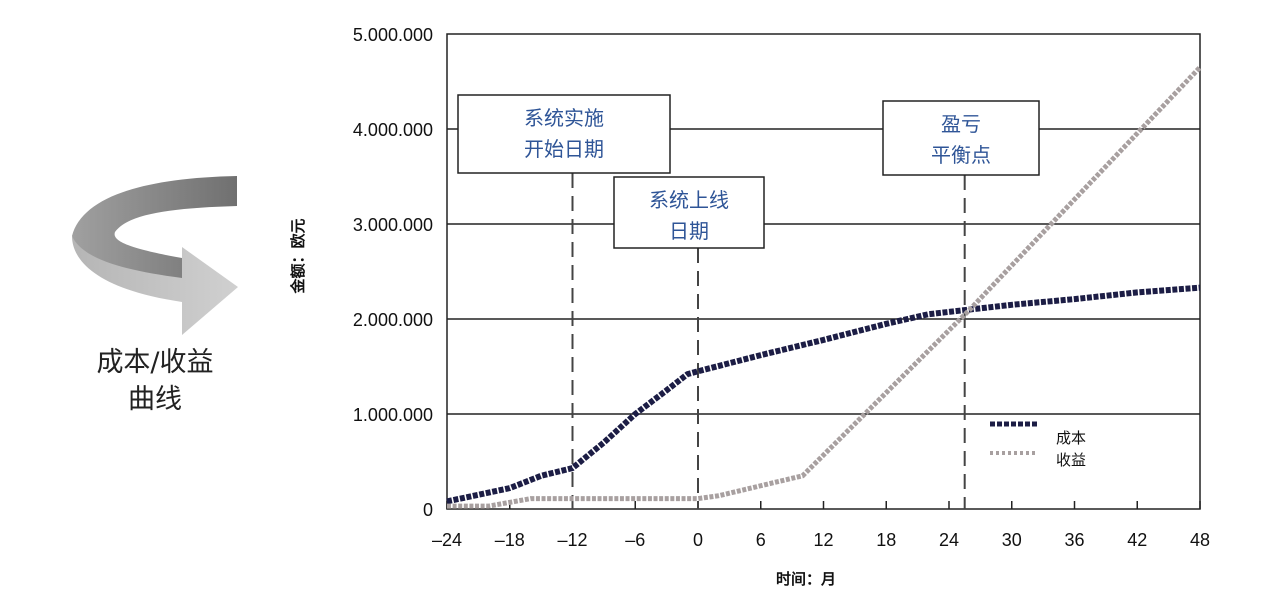 The image size is (1285, 606). What do you see at coordinates (961, 155) in the screenshot?
I see `annotation-text: 平衡点` at bounding box center [961, 155].